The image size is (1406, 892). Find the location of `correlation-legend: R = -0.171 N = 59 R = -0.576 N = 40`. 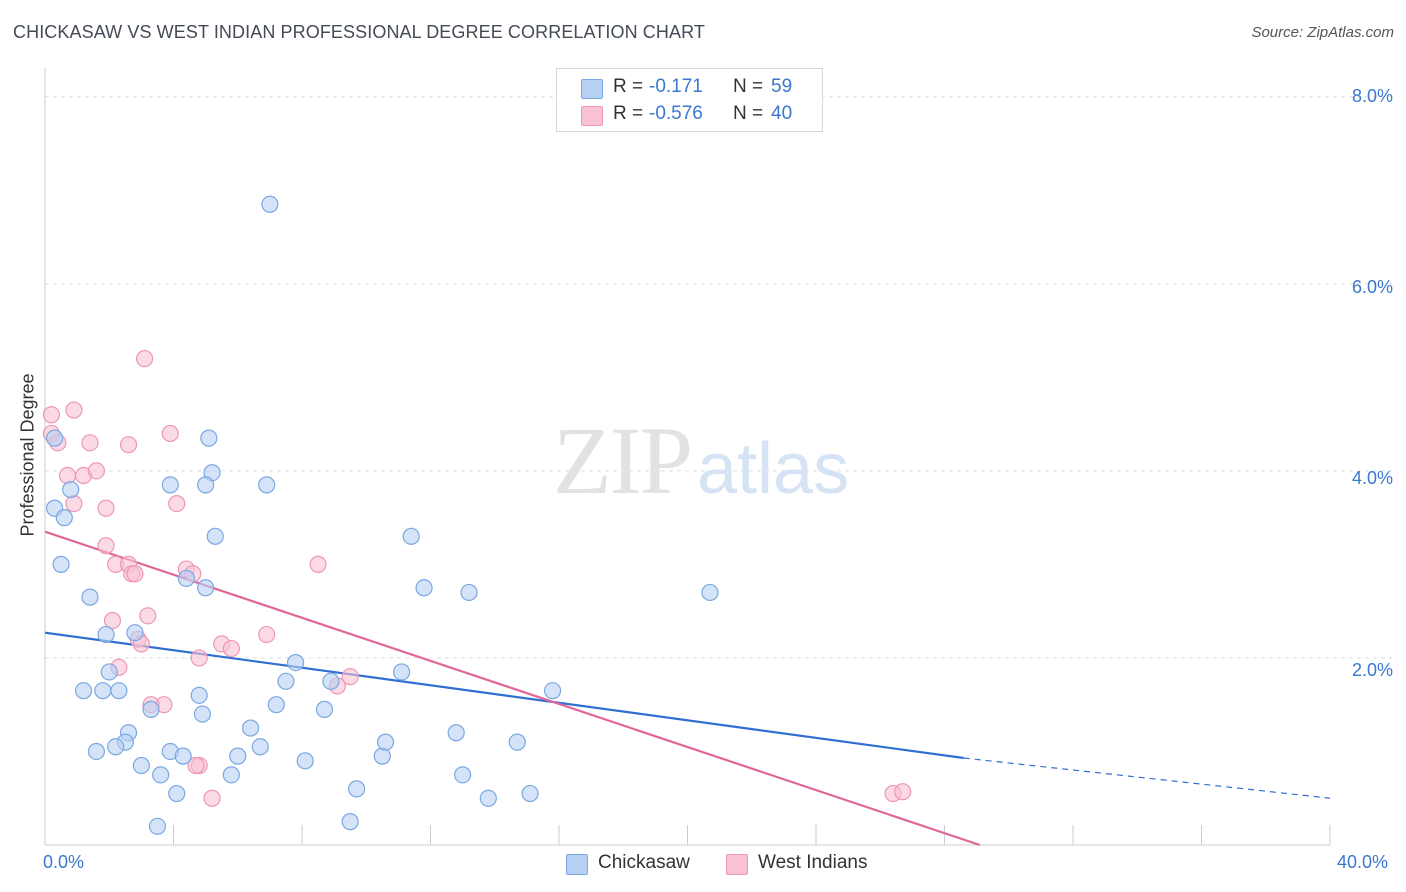

correlation-legend: R = -0.171 N = 59 R = -0.576 N = 40 is located at coordinates (689, 100).